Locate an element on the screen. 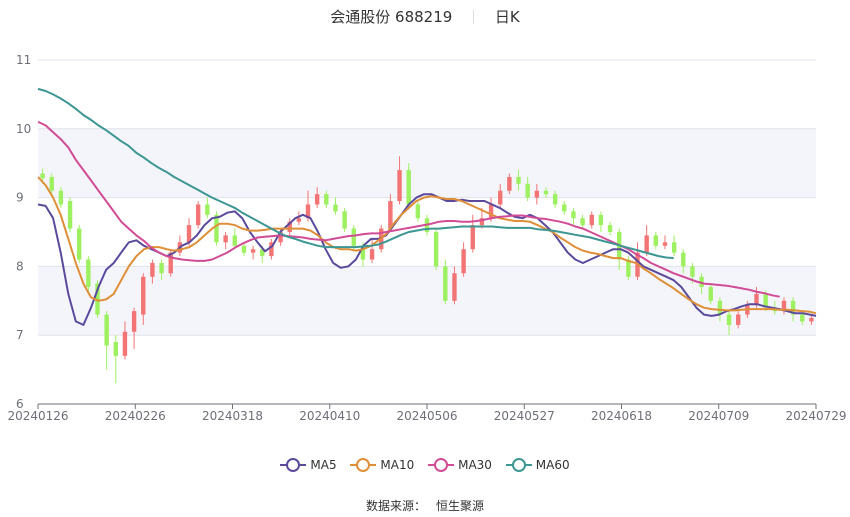  source-label: 数据来源： is located at coordinates (395, 506).